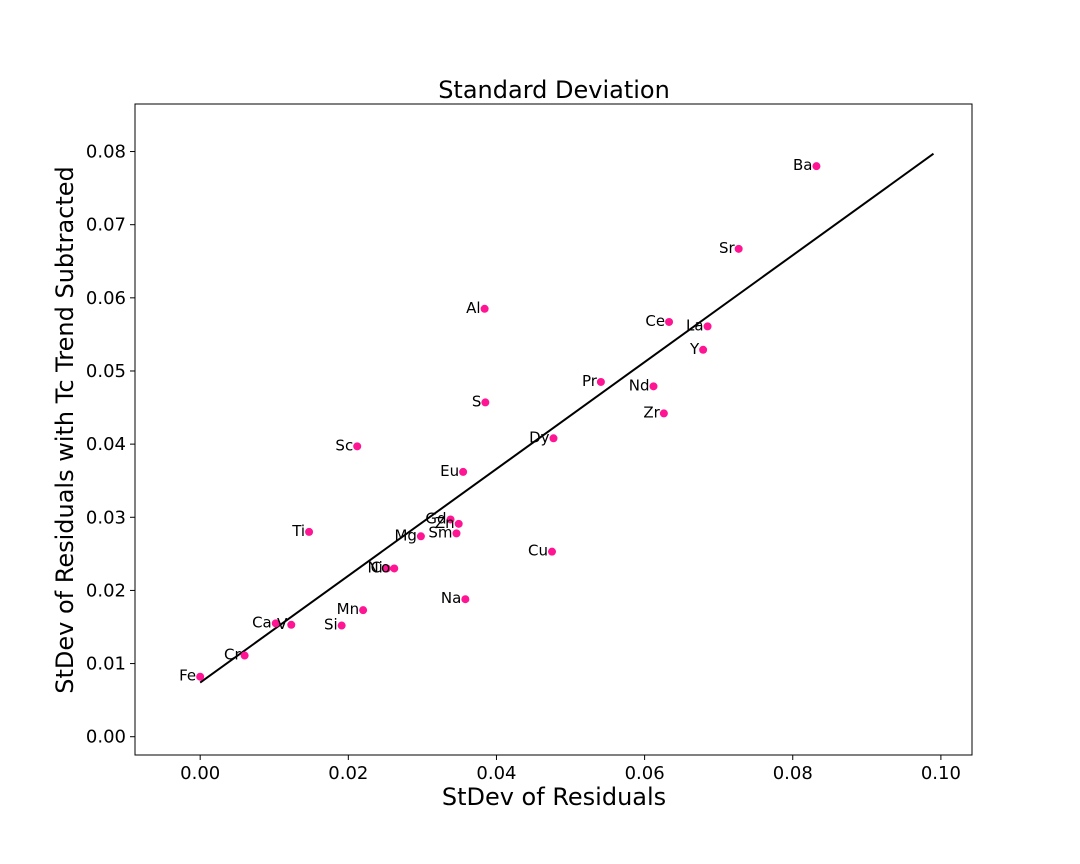 This screenshot has height=864, width=1080. Describe the element at coordinates (106, 371) in the screenshot. I see `y-tick-label: 0.05` at that location.